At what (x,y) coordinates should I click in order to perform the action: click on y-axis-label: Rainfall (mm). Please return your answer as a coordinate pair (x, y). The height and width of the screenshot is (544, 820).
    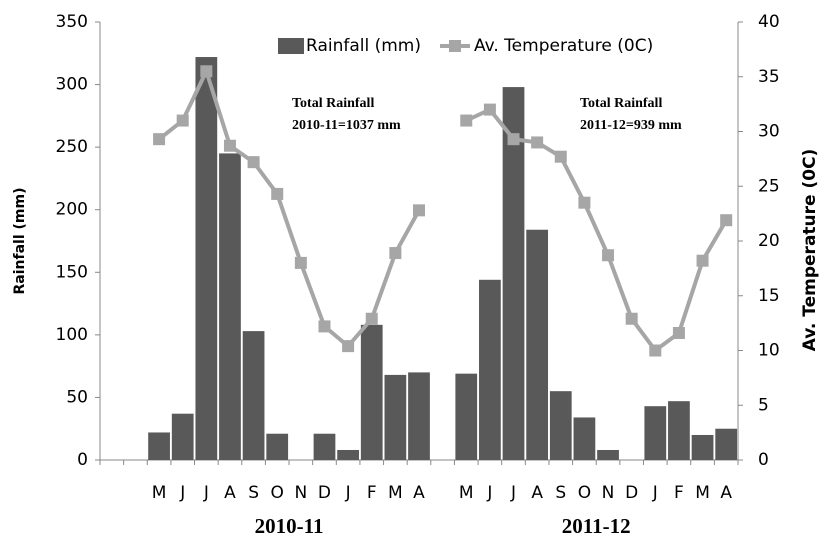
    Looking at the image, I should click on (20, 241).